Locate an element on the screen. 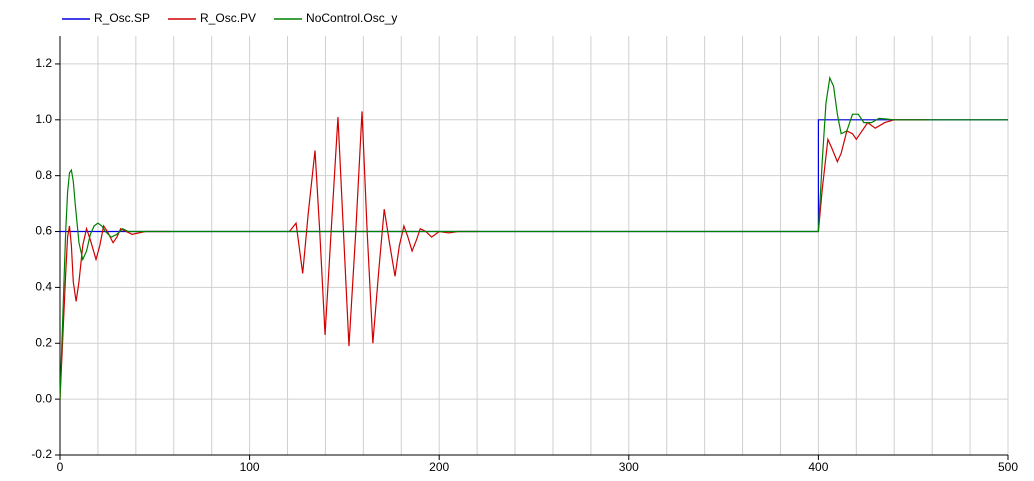 Image resolution: width=1034 pixels, height=481 pixels. y-tick-label: -0.2 is located at coordinates (41, 454).